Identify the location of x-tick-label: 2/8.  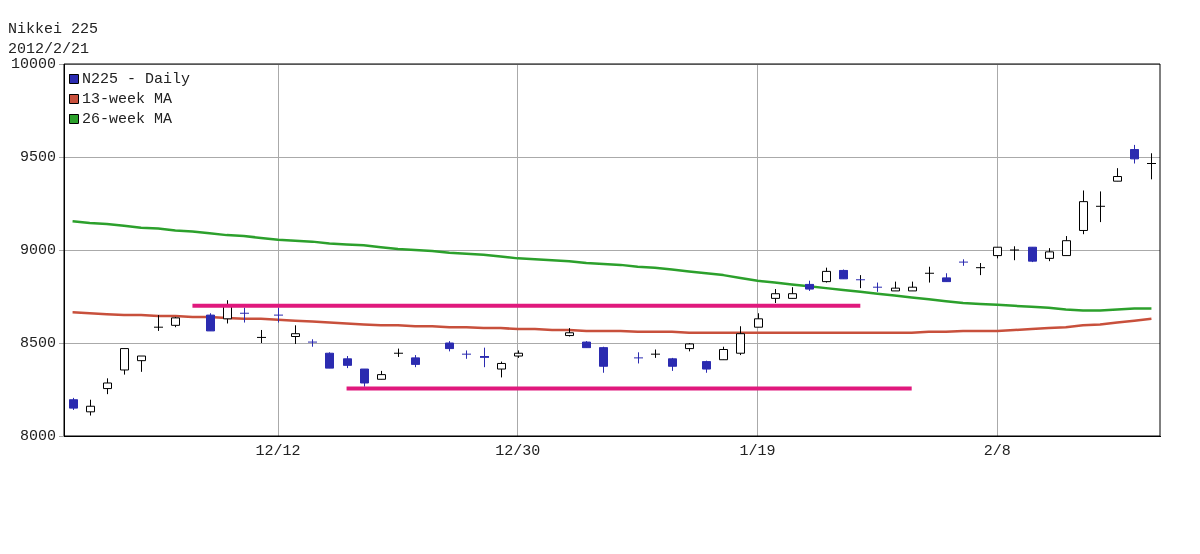
(997, 451).